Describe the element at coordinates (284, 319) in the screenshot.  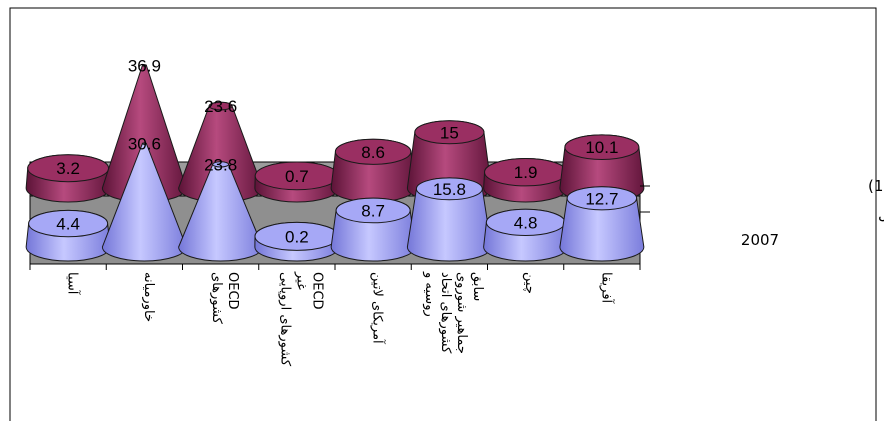
I see `category-label-line: کشورهای اروپایی` at that location.